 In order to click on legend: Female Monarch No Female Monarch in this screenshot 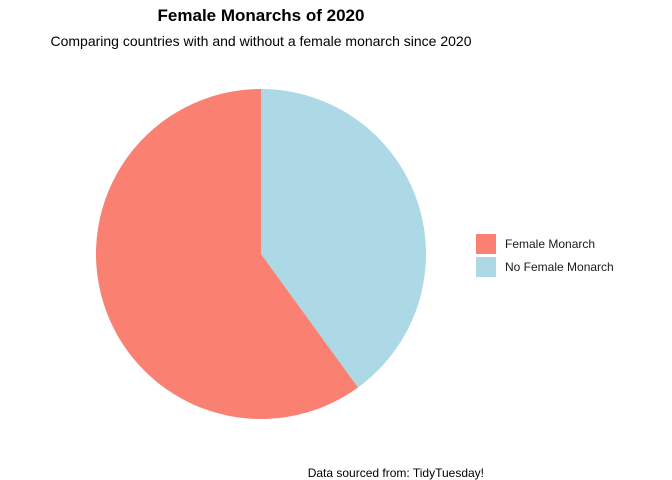, I will do `click(545, 255)`.